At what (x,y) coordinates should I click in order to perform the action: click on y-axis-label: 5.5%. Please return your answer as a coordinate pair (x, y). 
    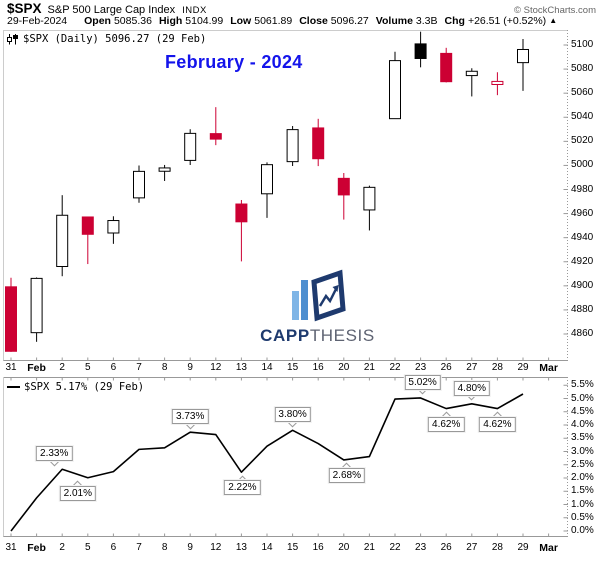
    Looking at the image, I should click on (582, 385).